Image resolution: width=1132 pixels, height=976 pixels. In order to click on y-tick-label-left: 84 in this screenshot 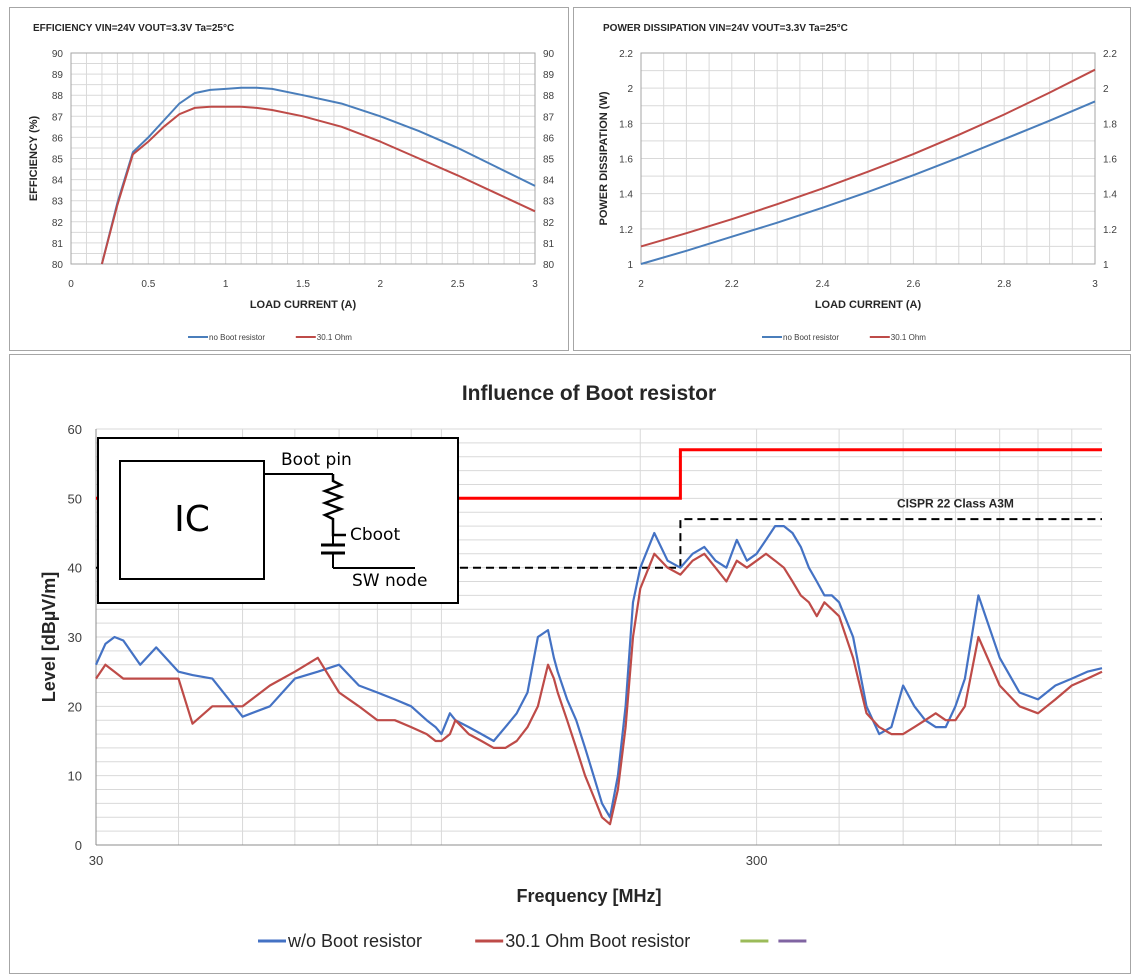, I will do `click(58, 181)`.